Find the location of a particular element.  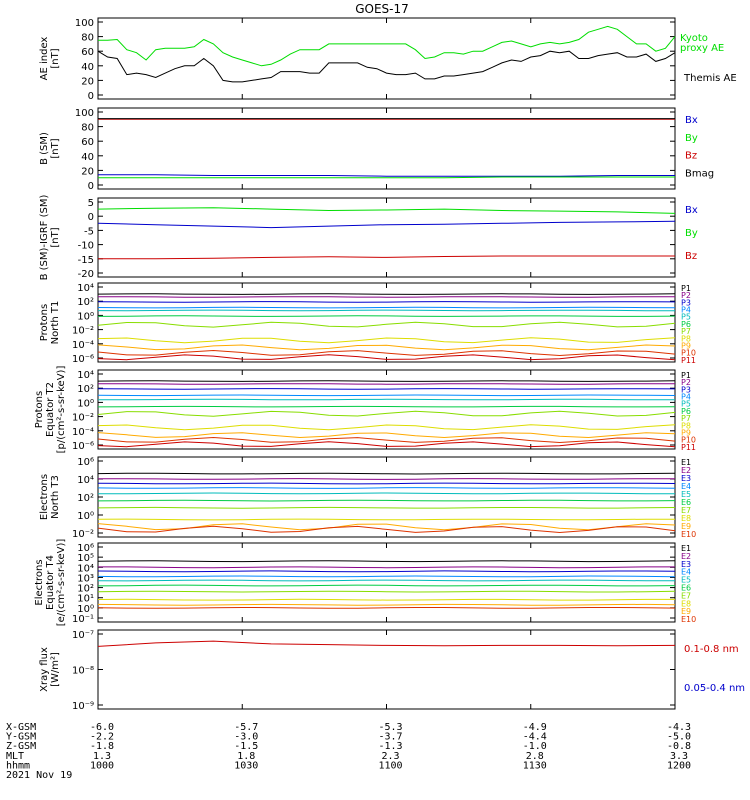

en-legend-e7: E7 is located at coordinates (686, 510).